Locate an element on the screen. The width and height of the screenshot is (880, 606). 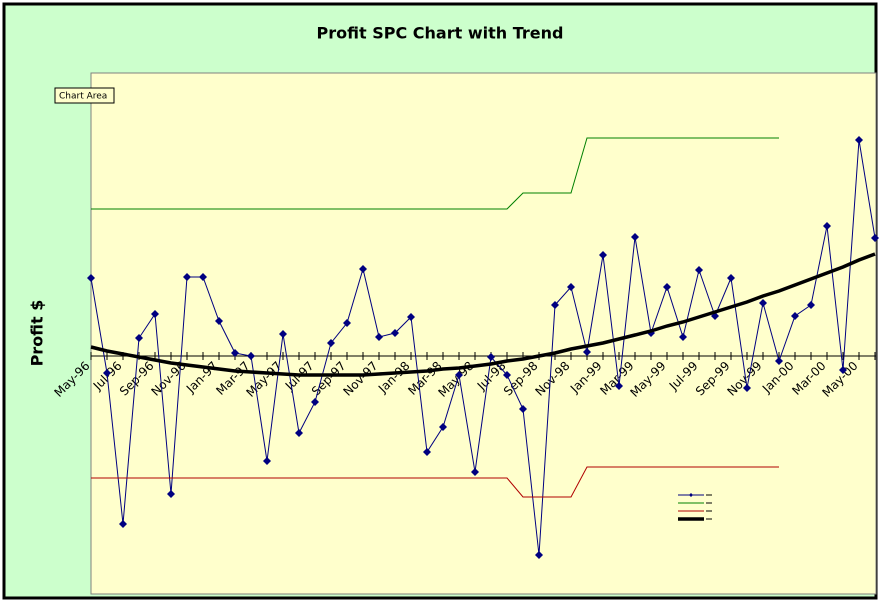
tooltip-box is located at coordinates (84, 95).